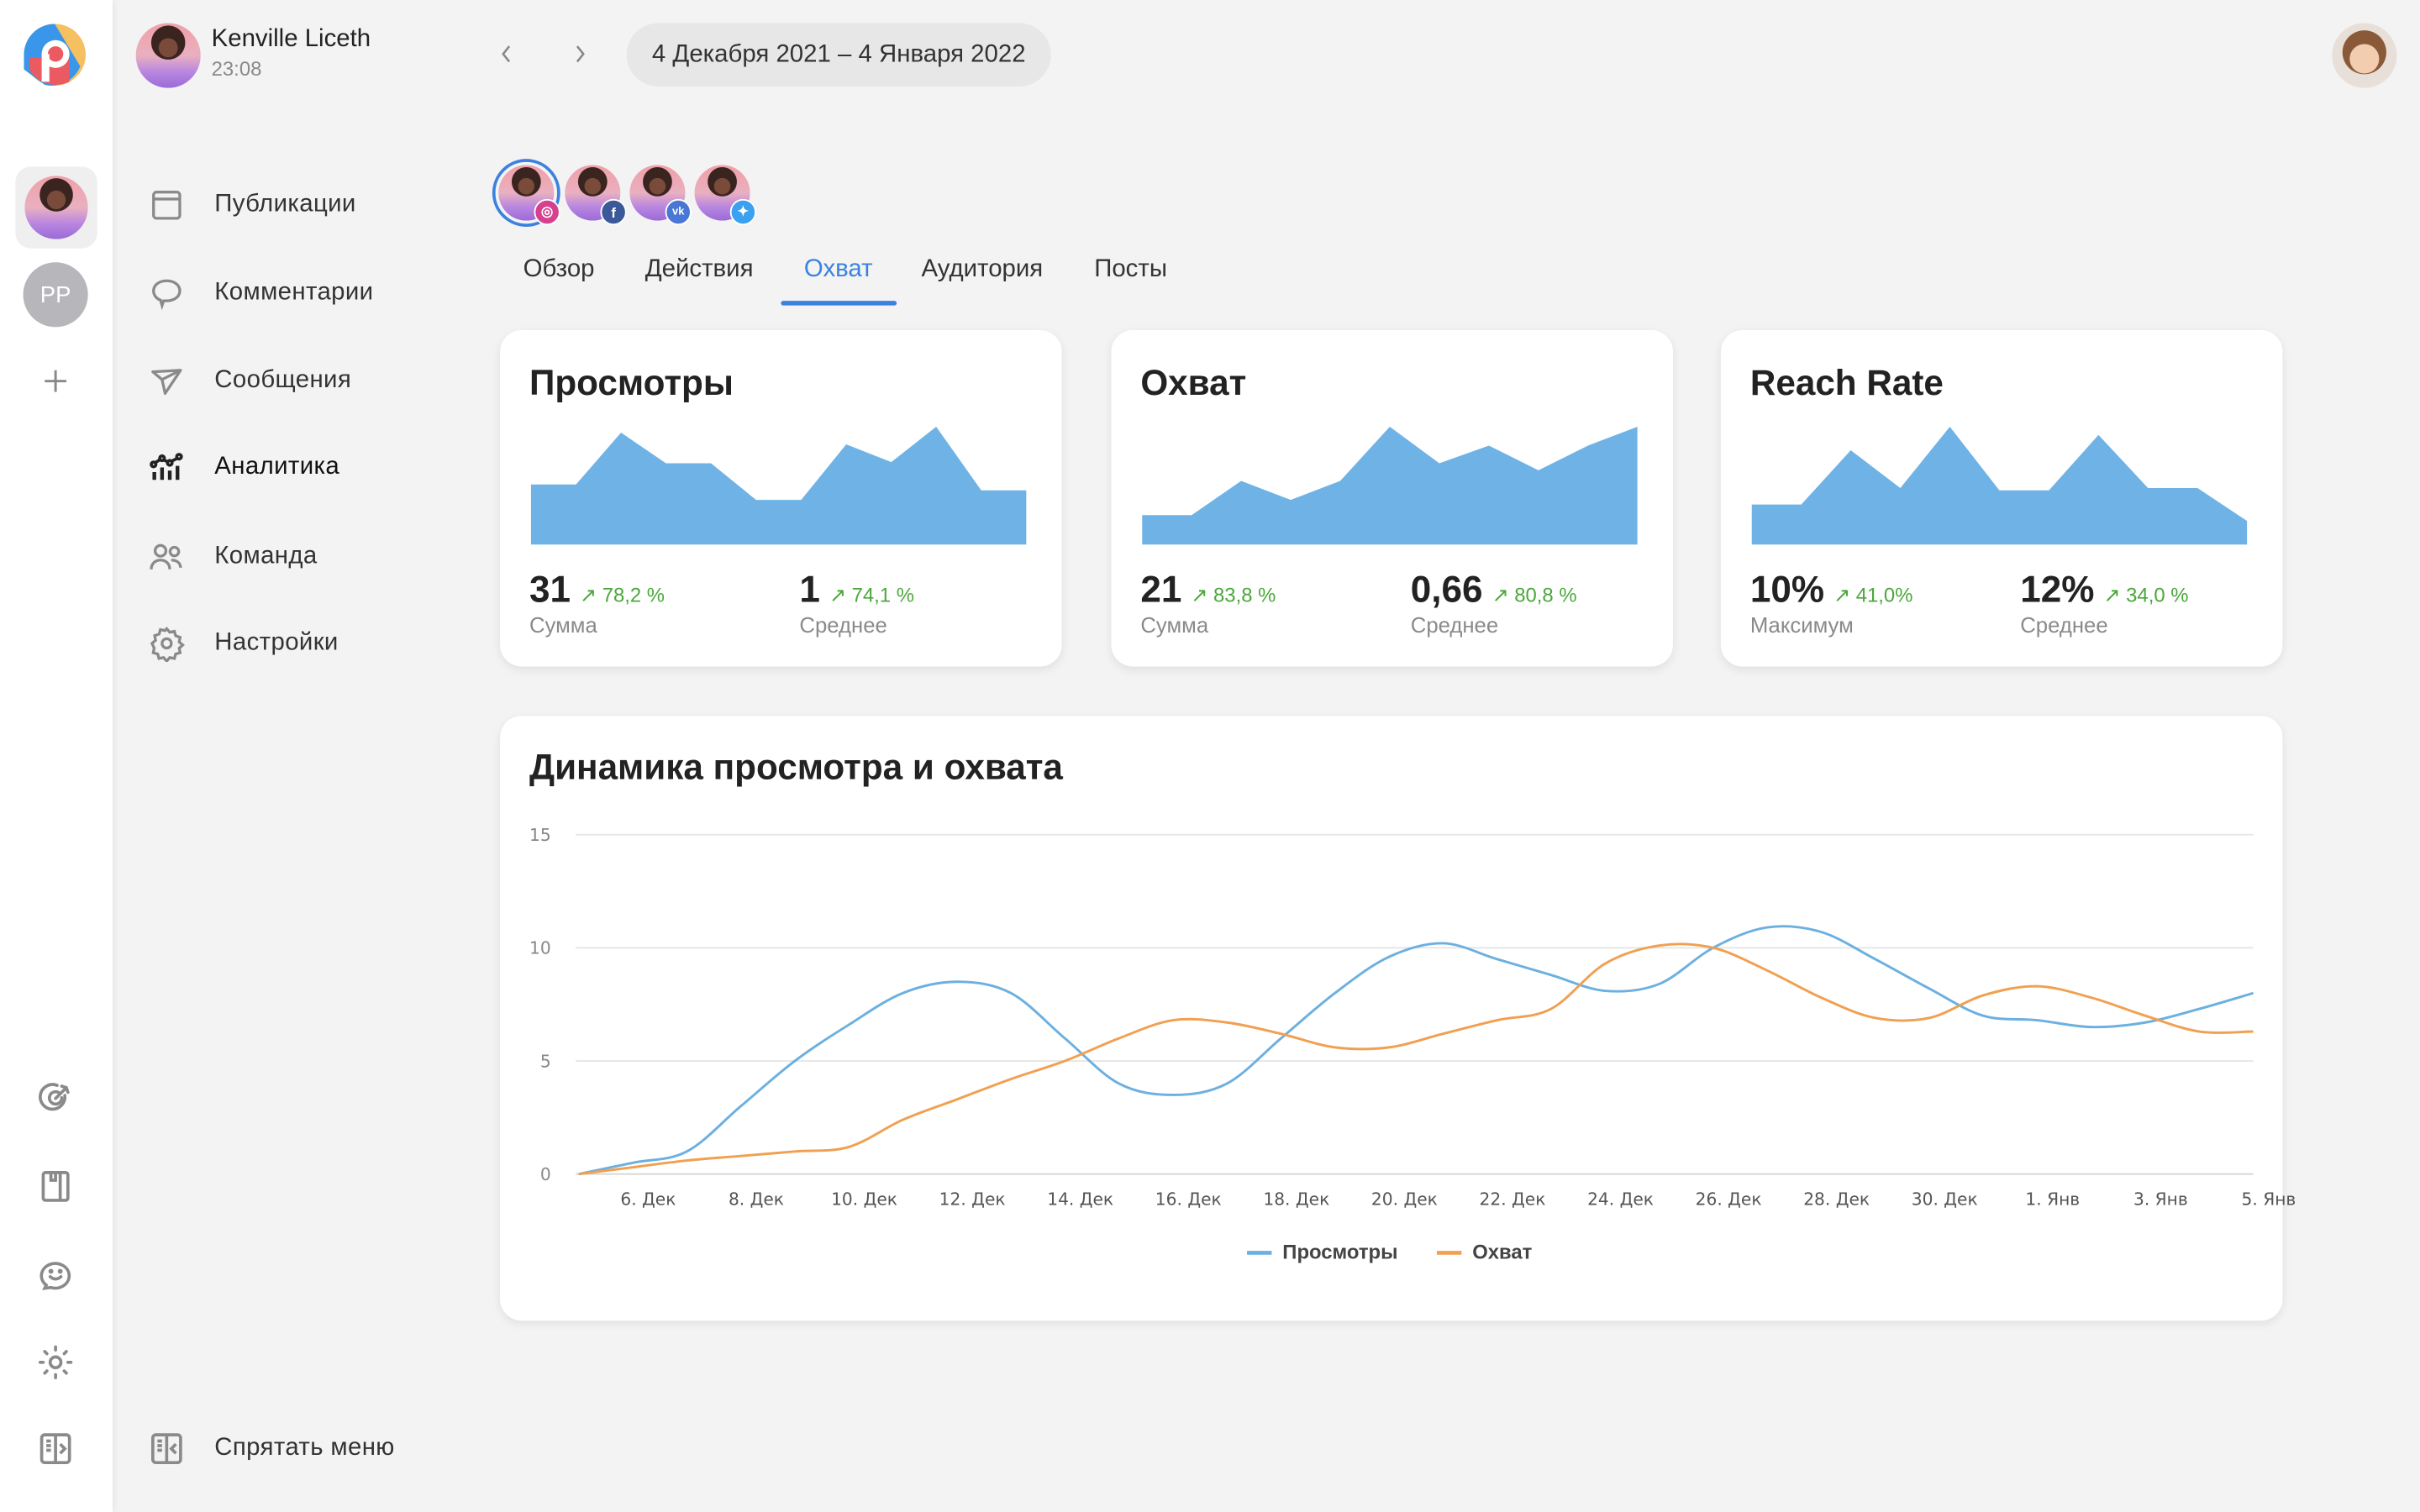 This screenshot has width=2420, height=1512. I want to click on profile-avatar, so click(2364, 55).